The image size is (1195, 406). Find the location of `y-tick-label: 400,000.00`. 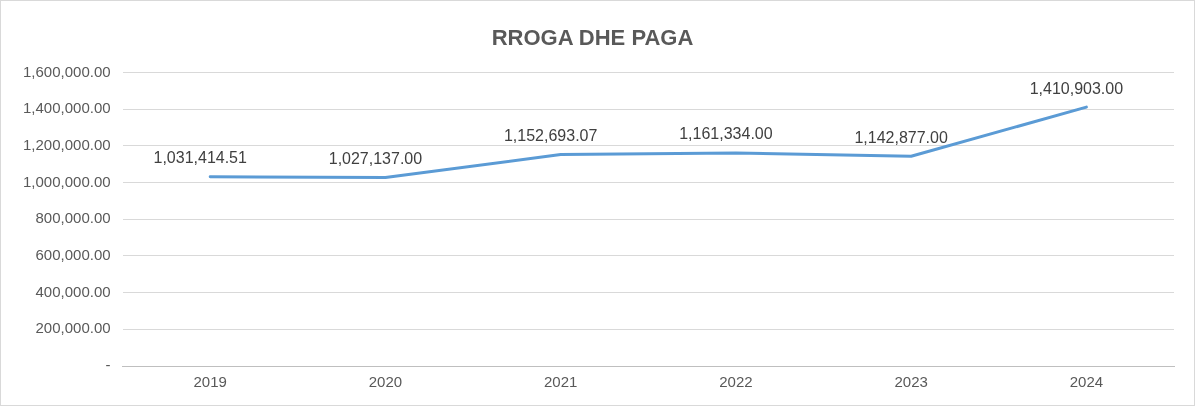

y-tick-label: 400,000.00 is located at coordinates (73, 291).